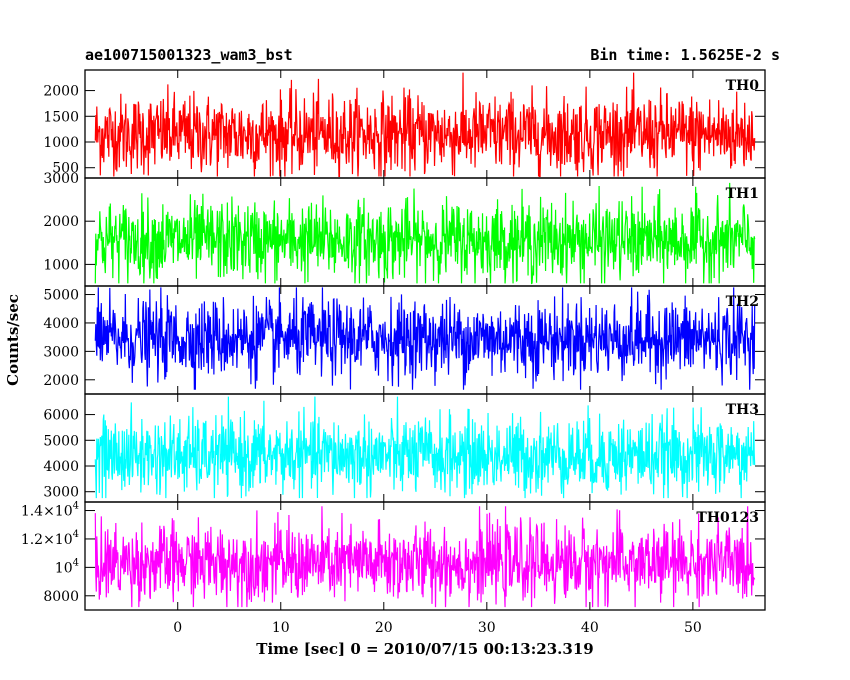 This screenshot has width=850, height=680. I want to click on bin-time-label: Bin time: 1.5625E-2 s, so click(685, 55).